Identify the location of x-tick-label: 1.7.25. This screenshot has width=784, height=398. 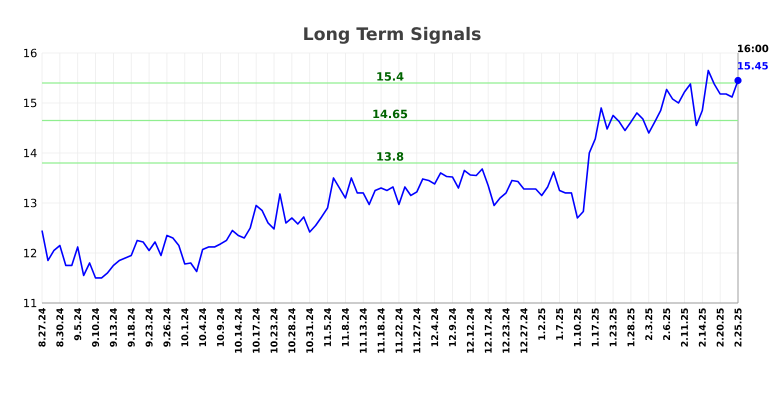
(560, 324).